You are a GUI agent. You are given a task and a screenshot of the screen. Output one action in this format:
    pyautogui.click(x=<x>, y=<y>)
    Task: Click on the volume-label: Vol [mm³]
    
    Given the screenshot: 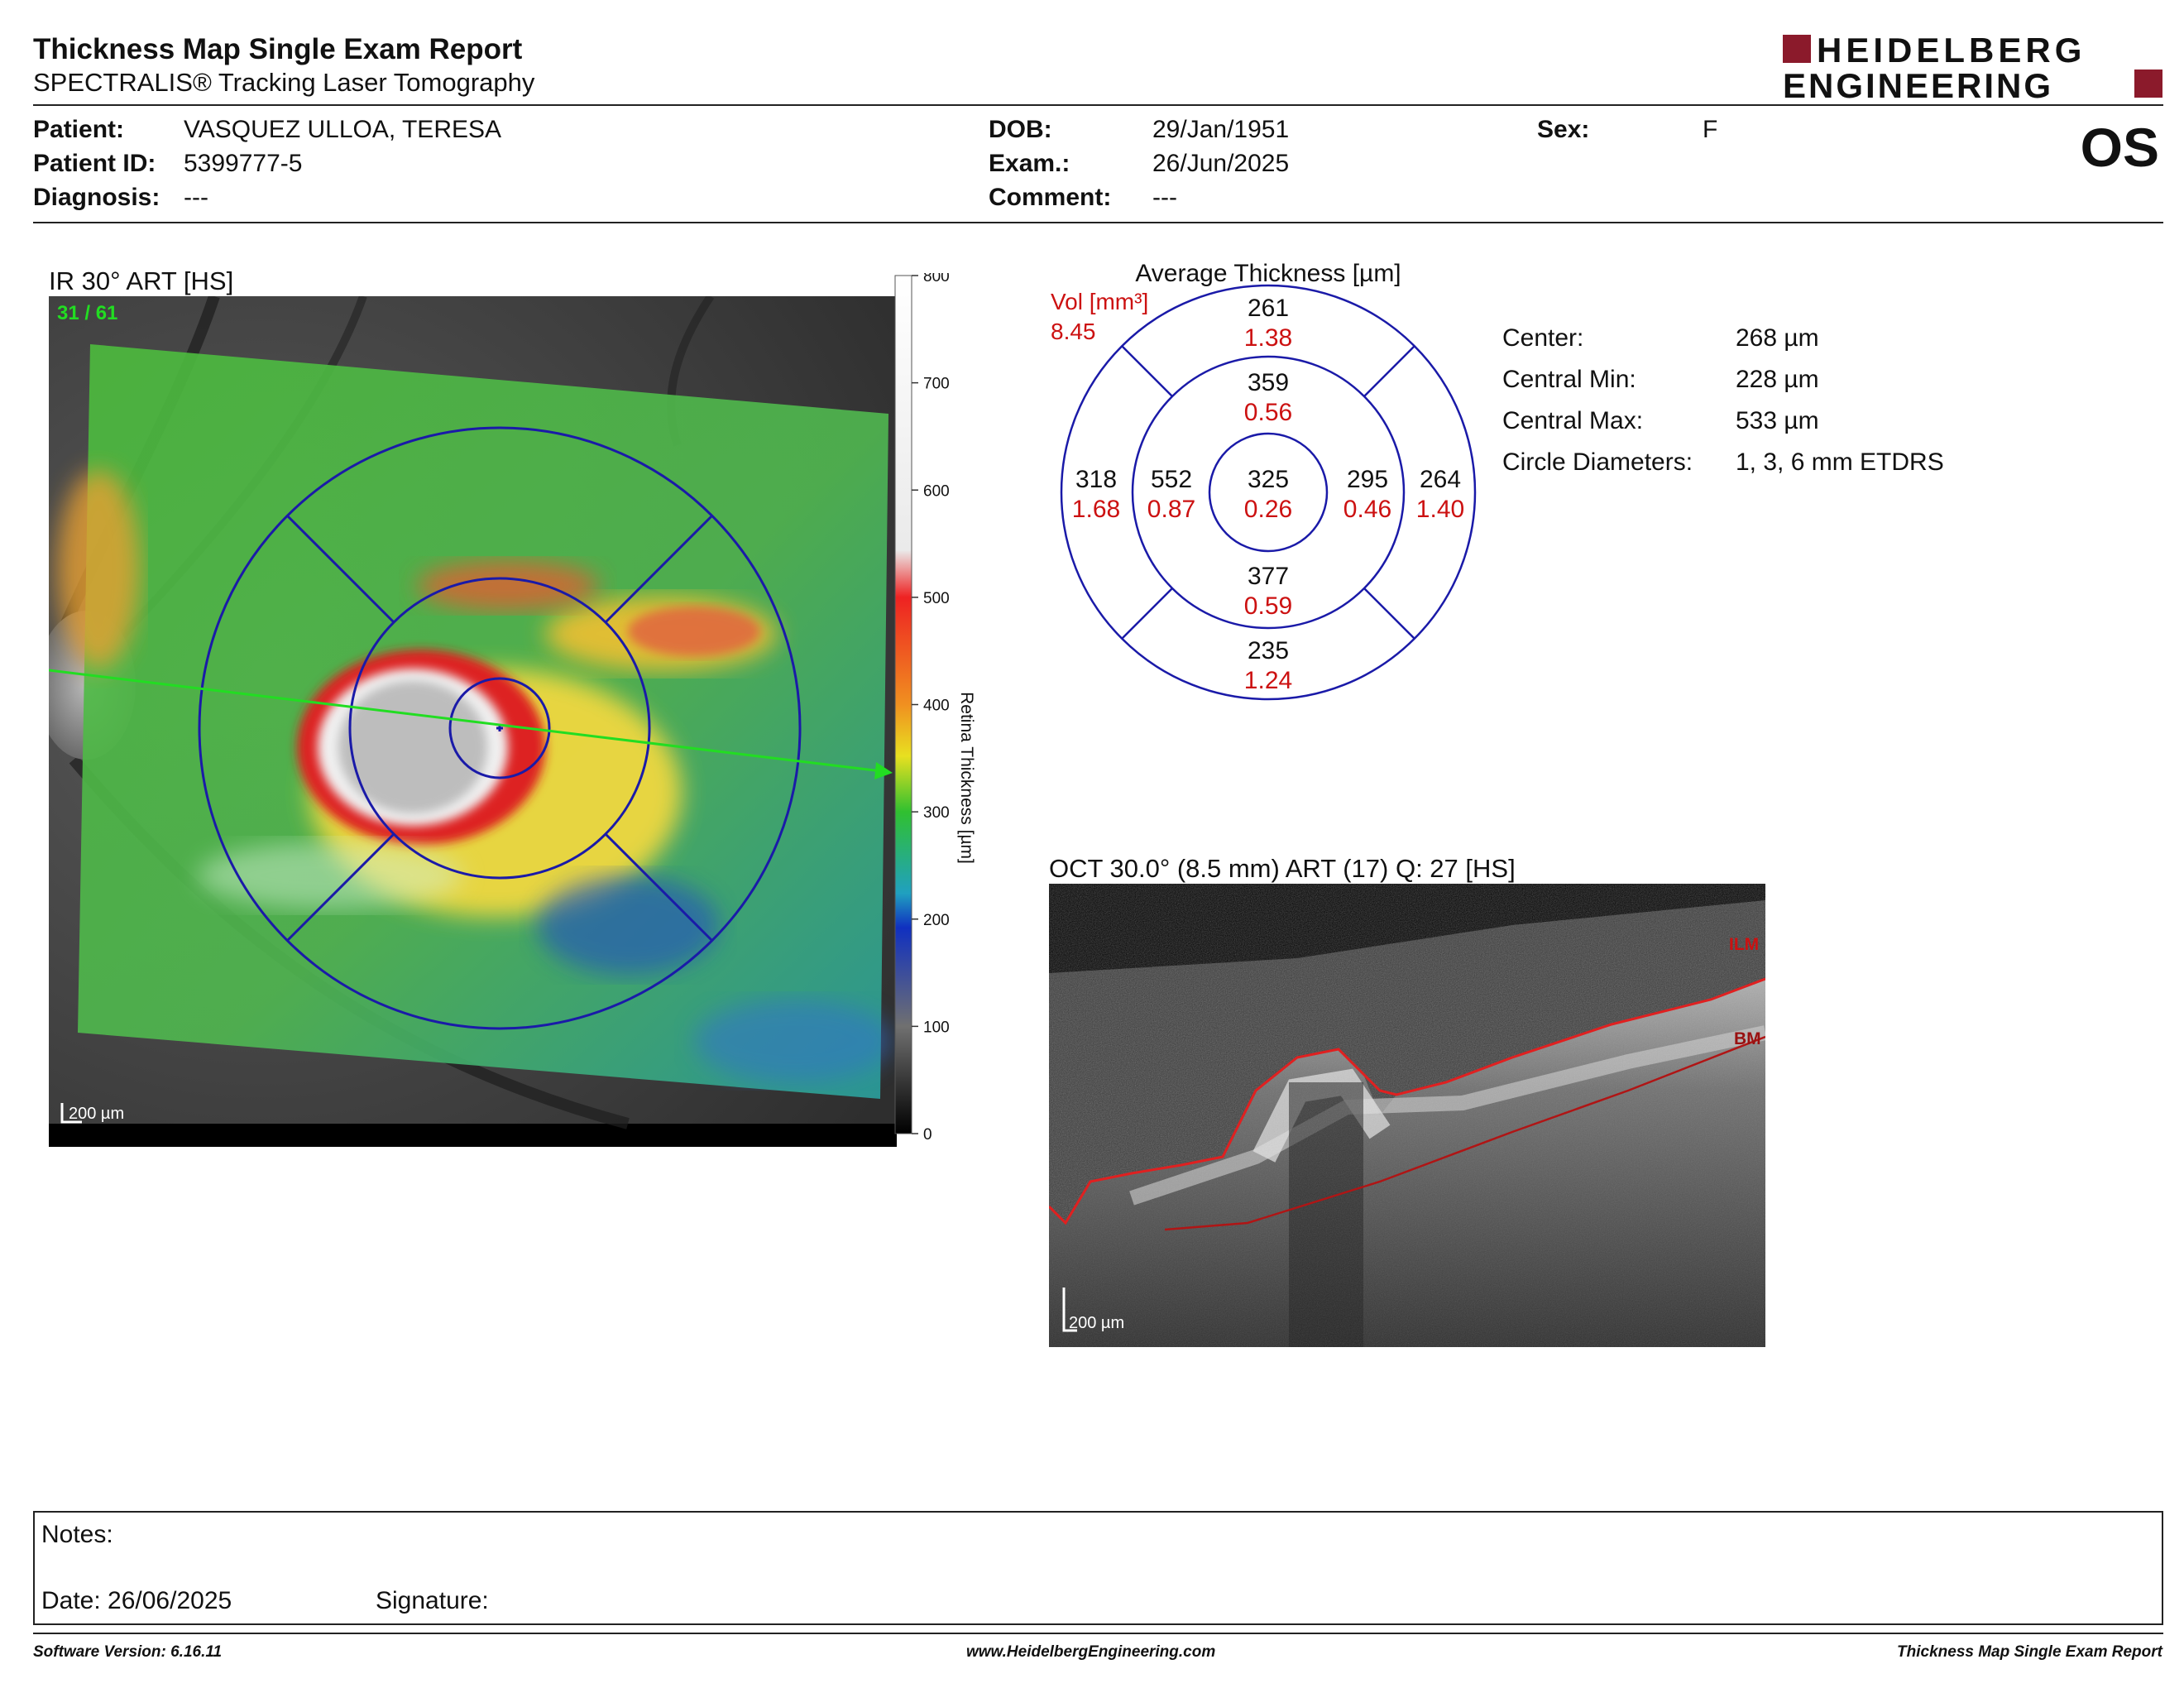 What is the action you would take?
    pyautogui.click(x=1099, y=301)
    